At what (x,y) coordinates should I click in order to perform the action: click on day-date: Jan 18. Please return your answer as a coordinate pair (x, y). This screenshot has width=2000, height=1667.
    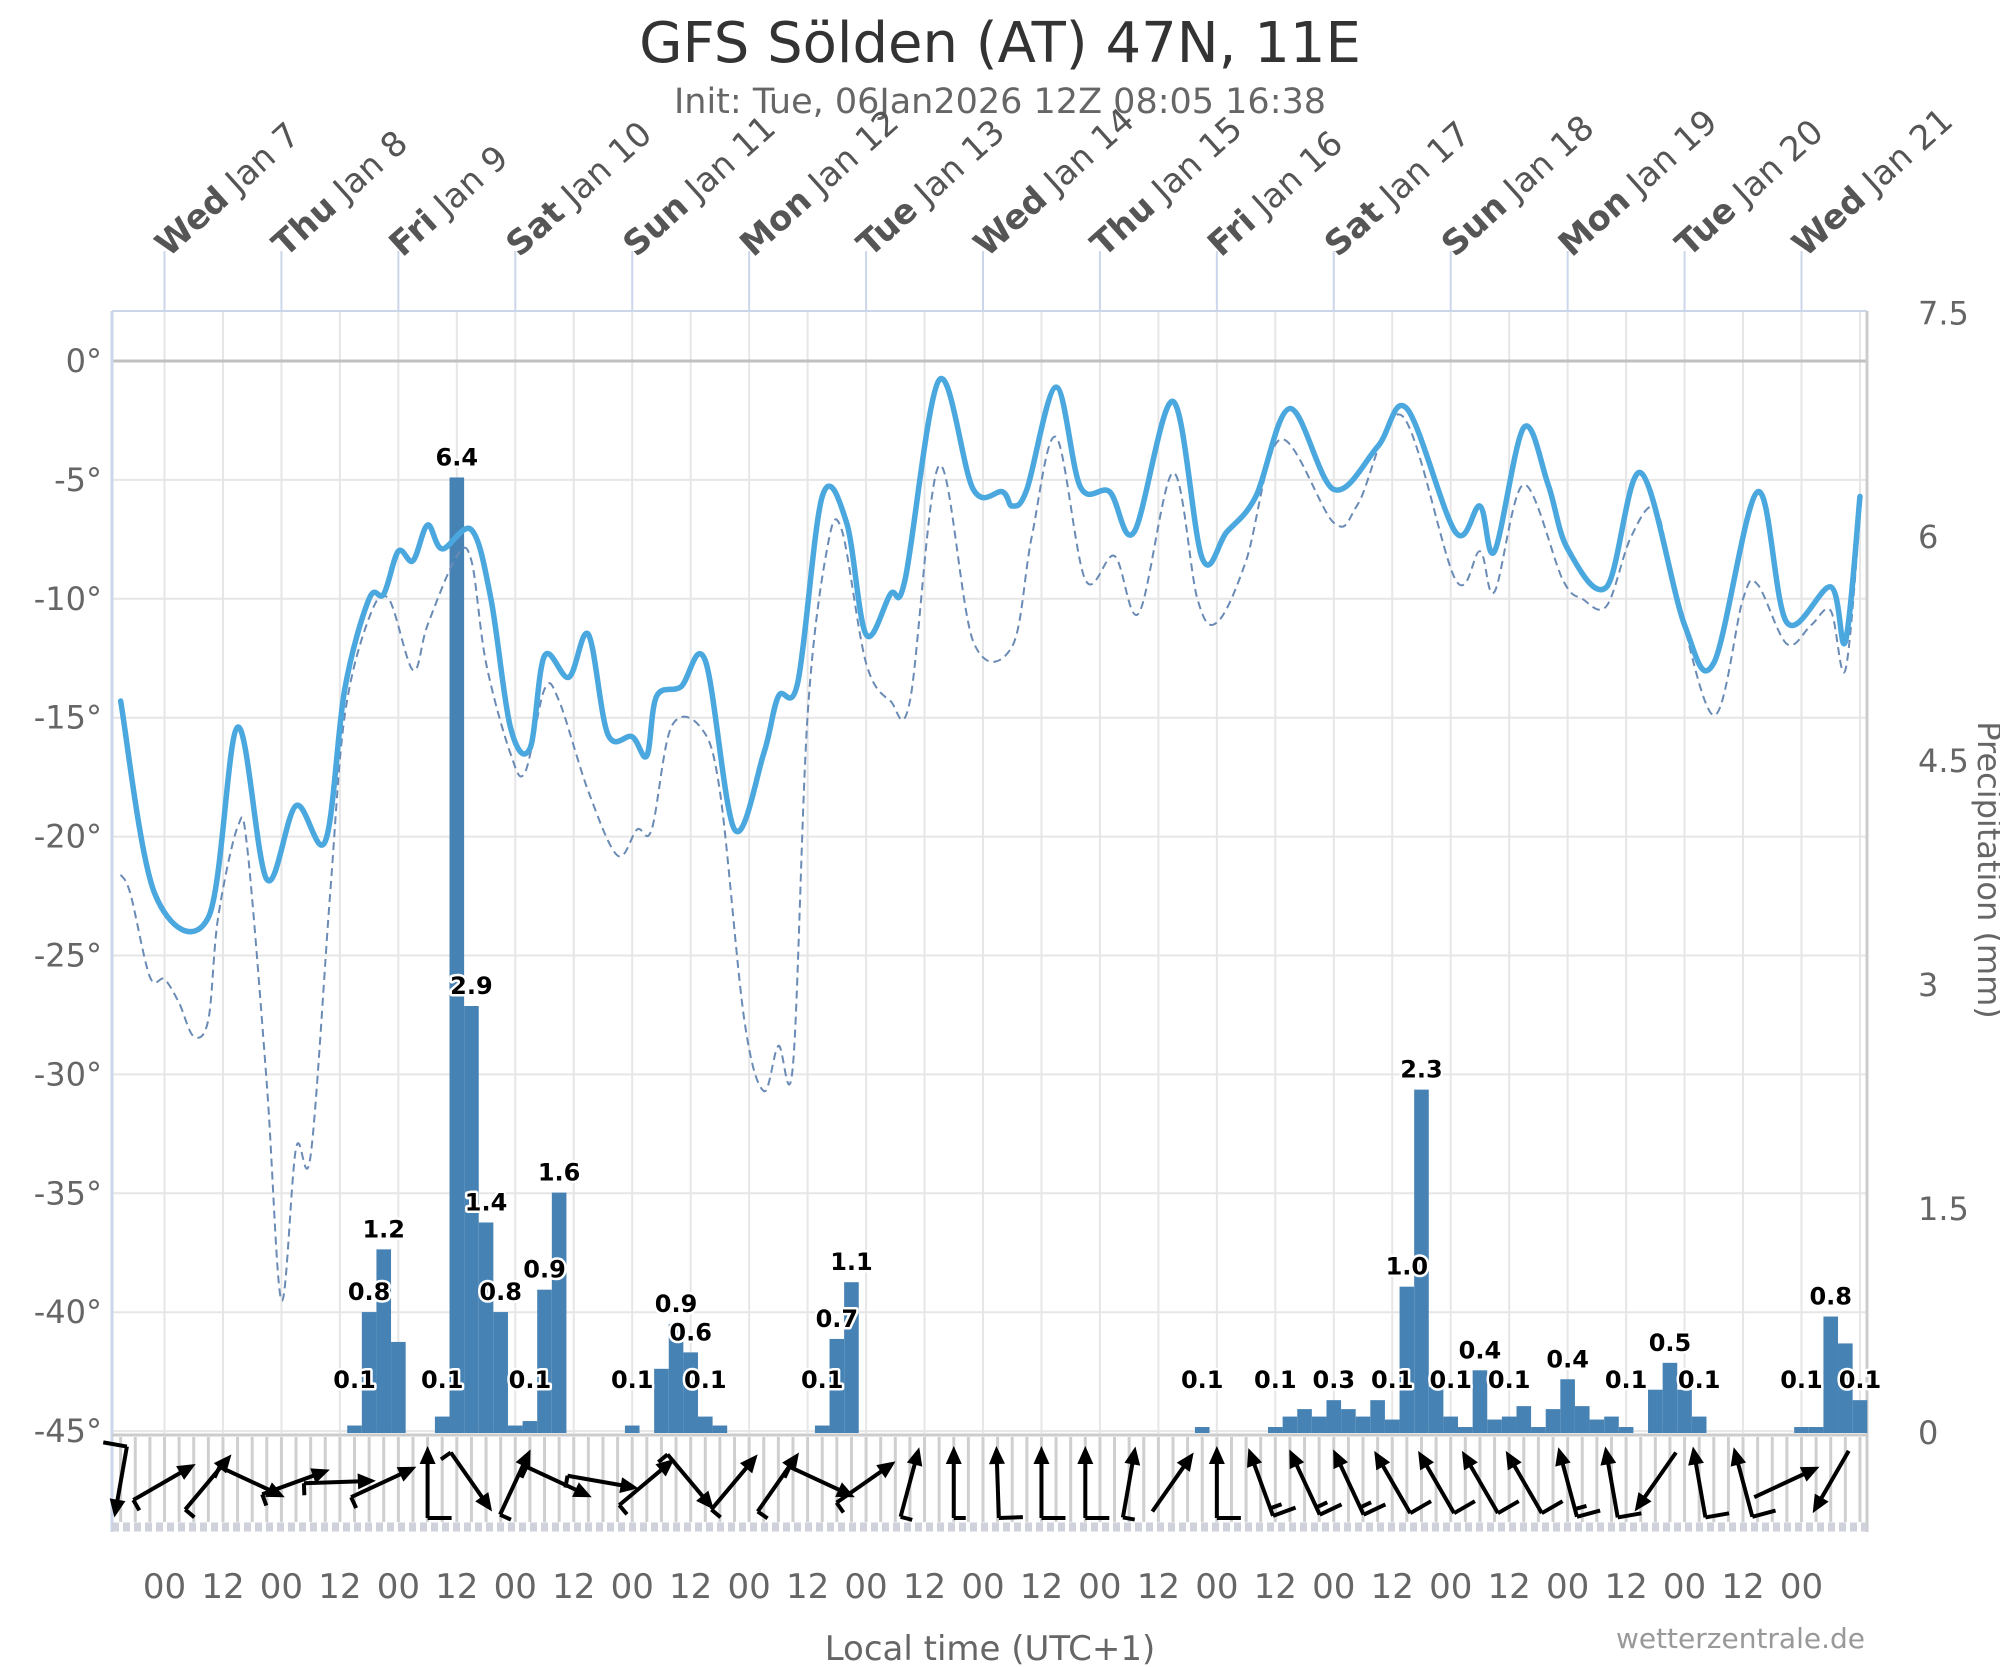
    Looking at the image, I should click on (1548, 159).